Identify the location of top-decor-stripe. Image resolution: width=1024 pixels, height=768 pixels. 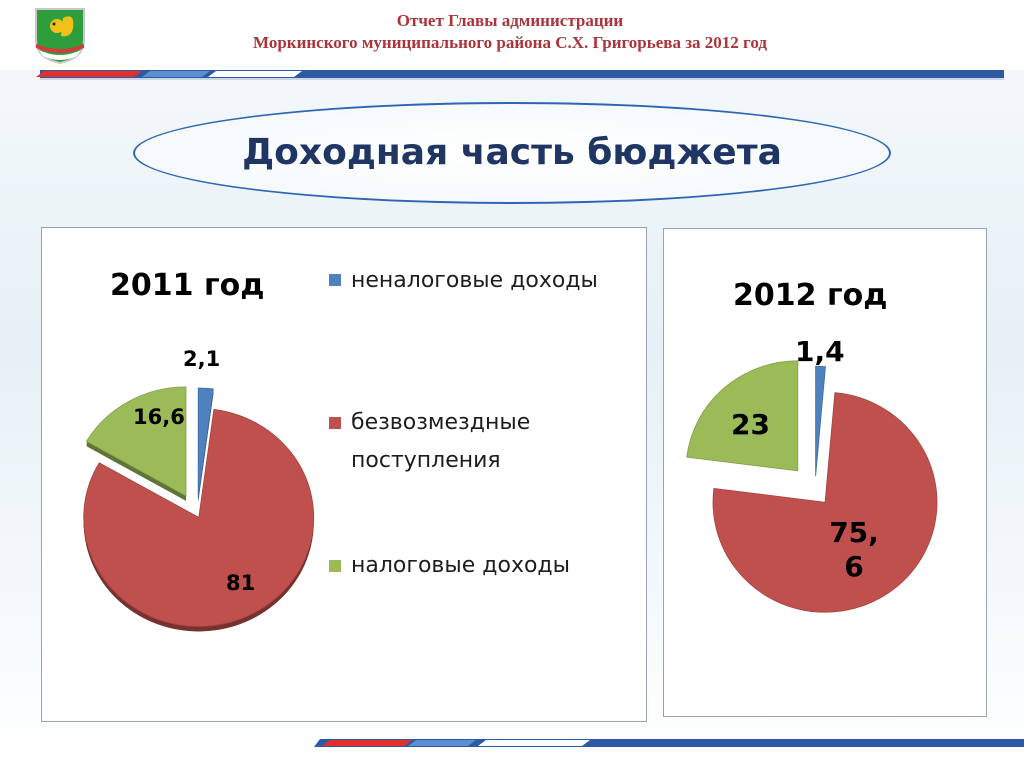
(520, 75).